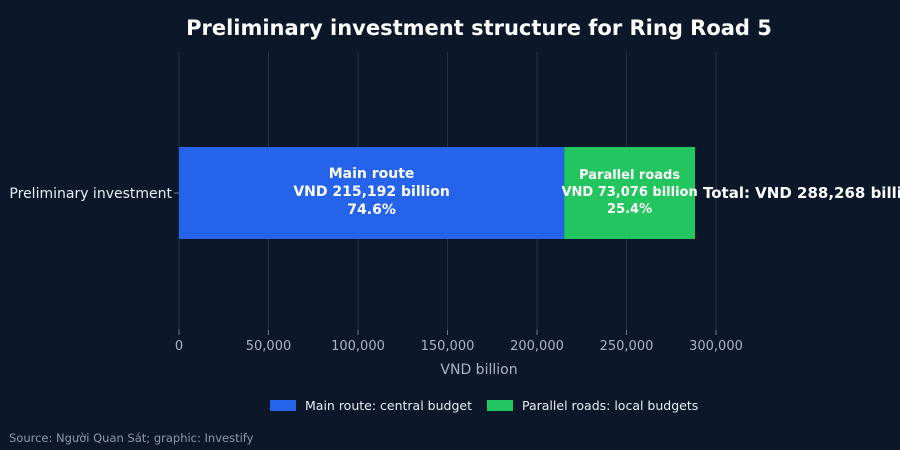  What do you see at coordinates (358, 346) in the screenshot?
I see `x-tick-label: 100,000` at bounding box center [358, 346].